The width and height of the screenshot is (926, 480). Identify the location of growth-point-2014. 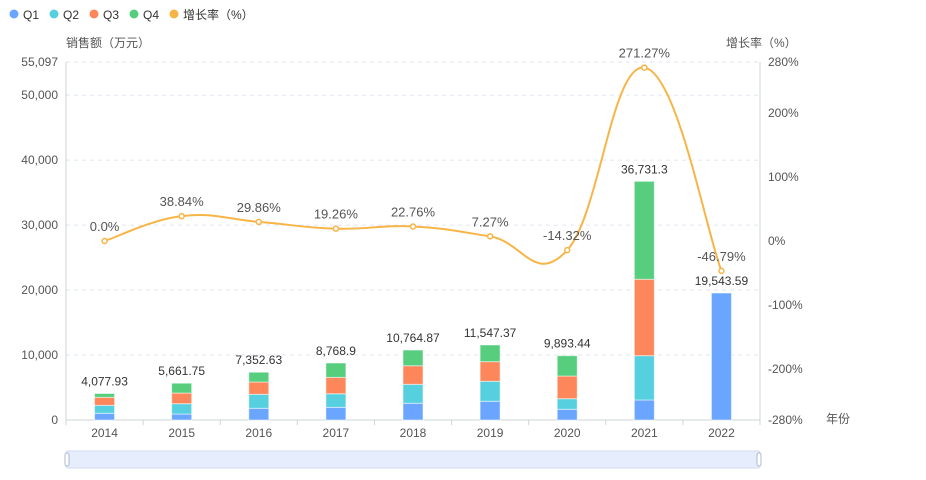
(104, 241).